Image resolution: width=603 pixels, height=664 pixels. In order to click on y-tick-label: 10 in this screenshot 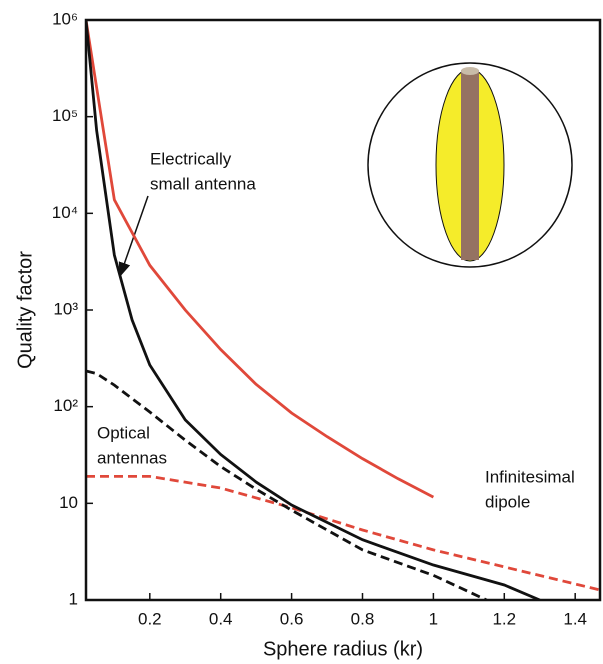, I will do `click(68, 502)`.